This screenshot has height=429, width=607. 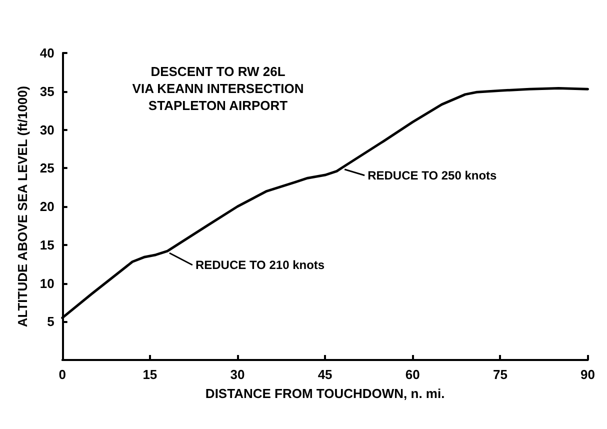 I want to click on x-tick-label: 0, so click(x=62, y=374).